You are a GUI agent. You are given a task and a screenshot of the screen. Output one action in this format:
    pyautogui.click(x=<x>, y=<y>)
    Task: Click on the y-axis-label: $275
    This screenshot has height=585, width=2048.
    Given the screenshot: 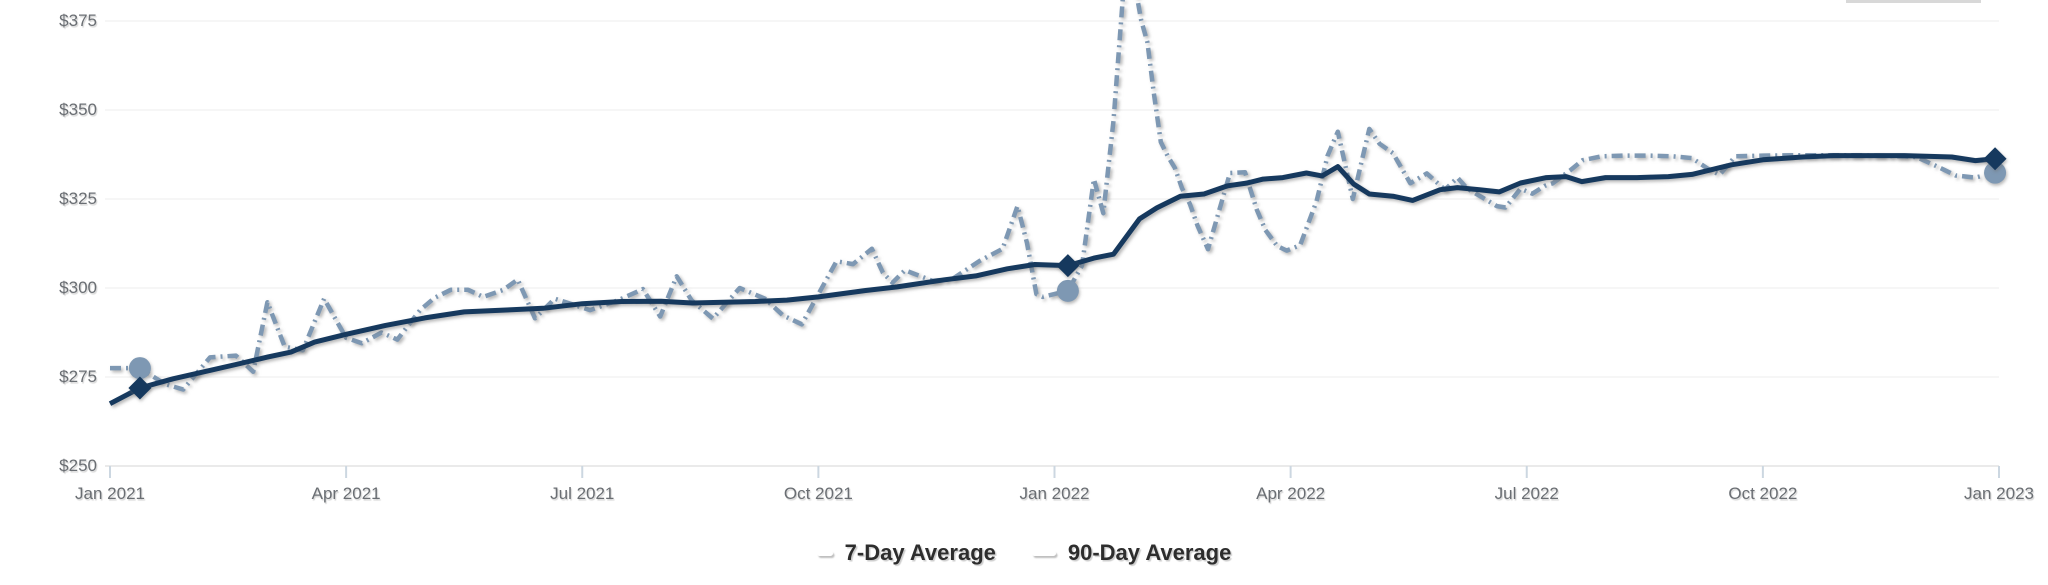 What is the action you would take?
    pyautogui.click(x=78, y=376)
    